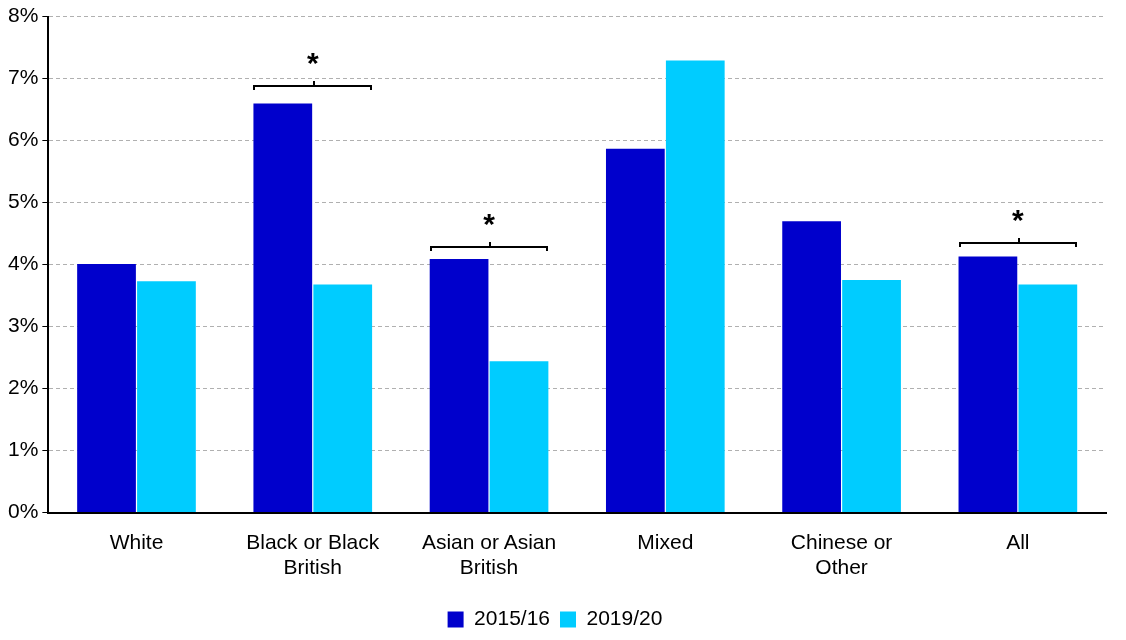 The height and width of the screenshot is (640, 1126). What do you see at coordinates (313, 554) in the screenshot?
I see `x-tick-label: Black or Black British` at bounding box center [313, 554].